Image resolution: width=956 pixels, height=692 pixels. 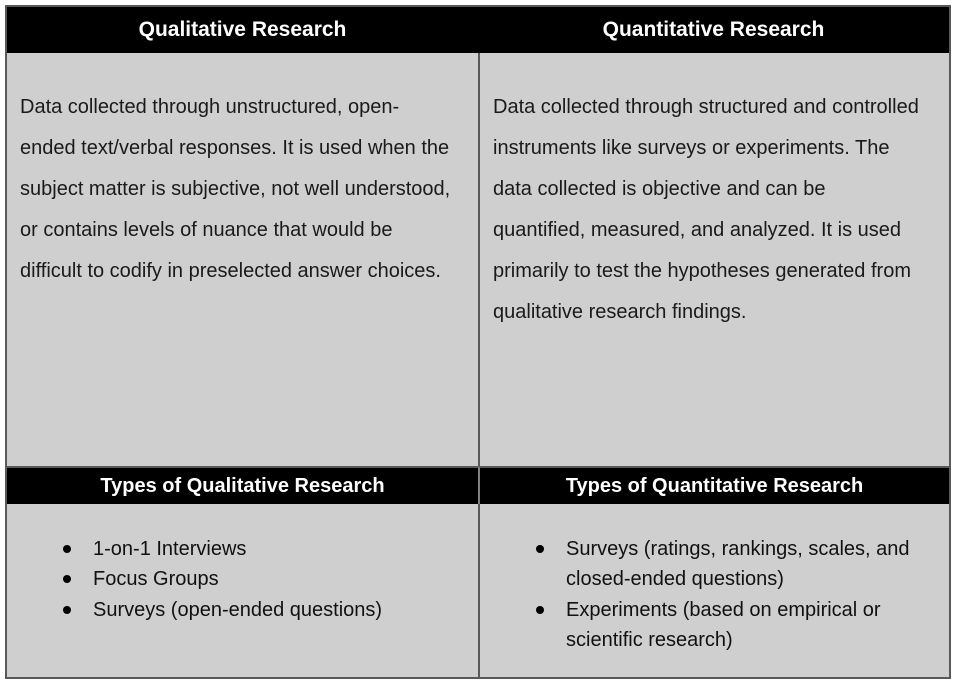 I want to click on list-item: Focus Groups, so click(x=237, y=579).